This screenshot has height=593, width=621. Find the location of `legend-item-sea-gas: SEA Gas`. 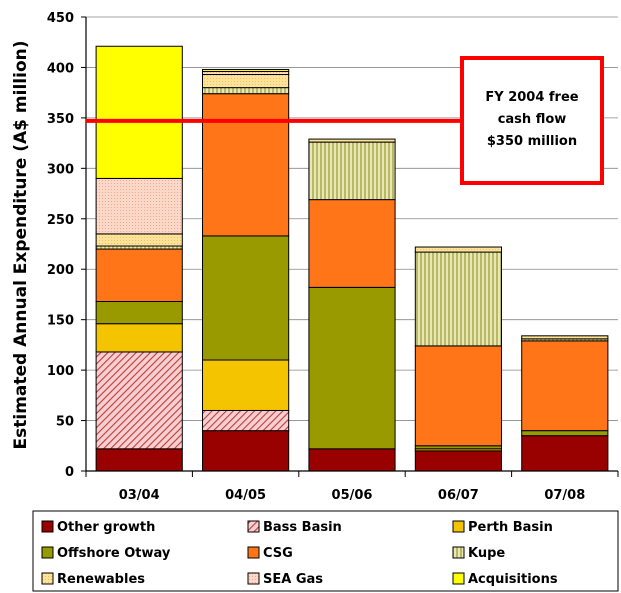

legend-item-sea-gas: SEA Gas is located at coordinates (285, 579).